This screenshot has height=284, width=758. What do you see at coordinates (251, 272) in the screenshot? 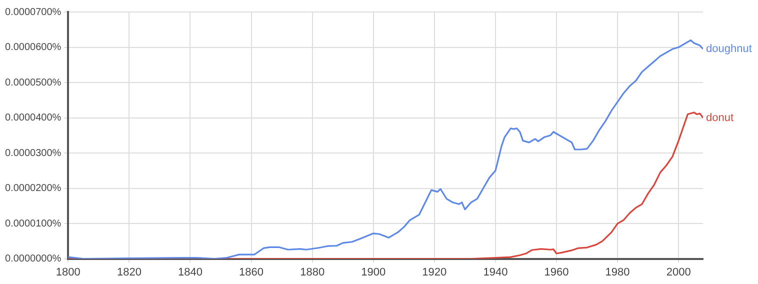
I see `x-tick-label: 1860` at bounding box center [251, 272].